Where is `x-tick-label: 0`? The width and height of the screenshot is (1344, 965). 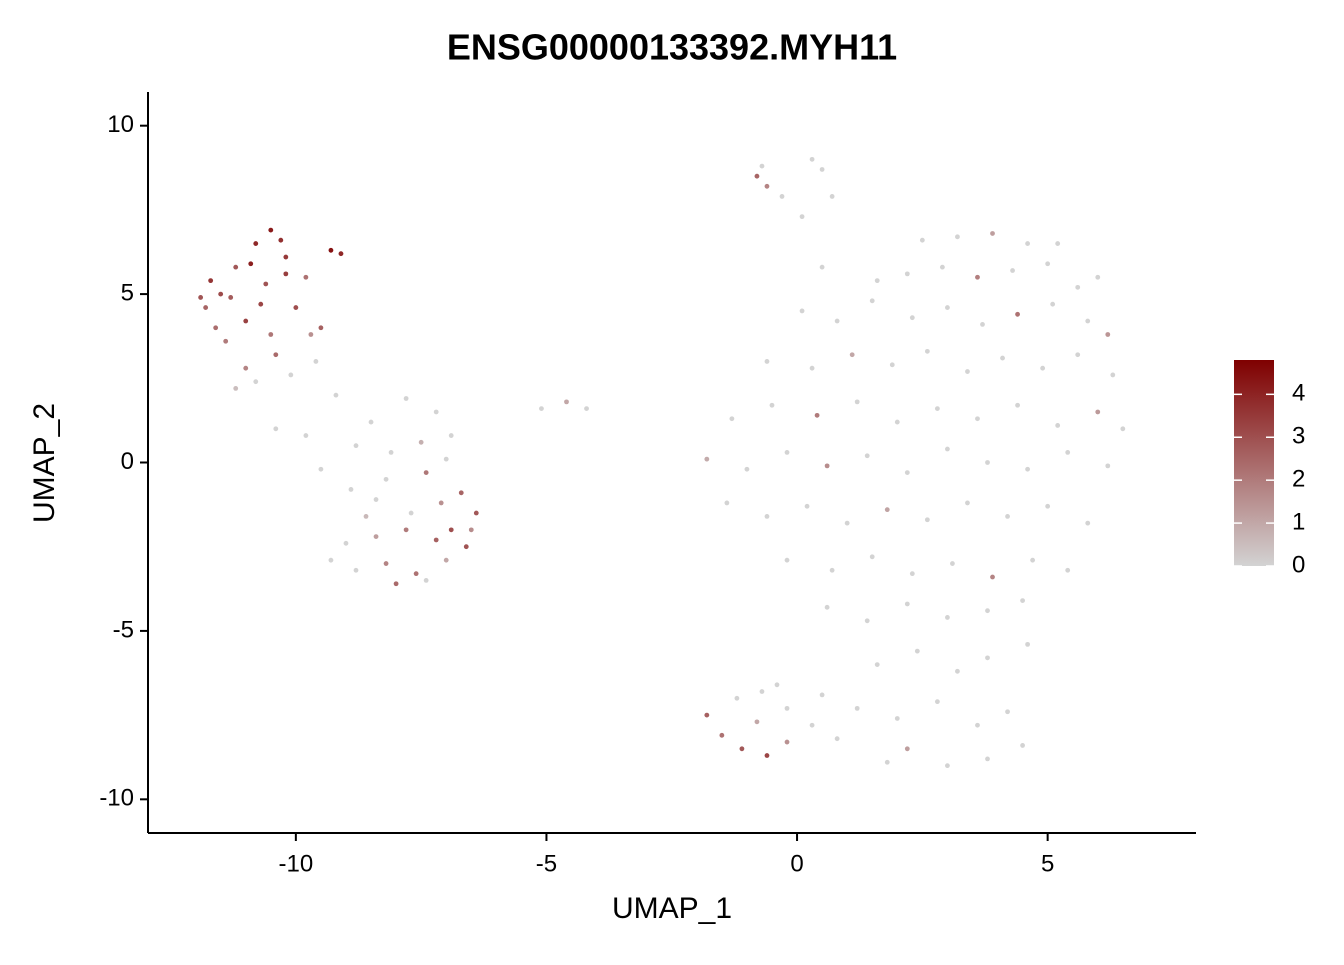
x-tick-label: 0 is located at coordinates (796, 863).